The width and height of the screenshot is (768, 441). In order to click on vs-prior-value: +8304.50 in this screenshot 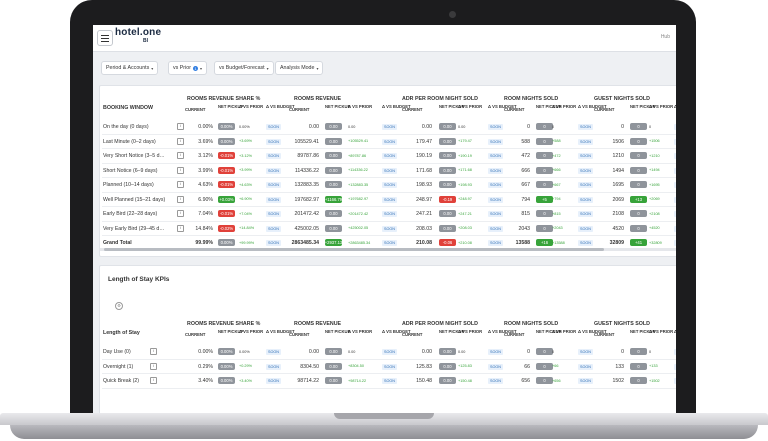, I will do `click(356, 366)`.